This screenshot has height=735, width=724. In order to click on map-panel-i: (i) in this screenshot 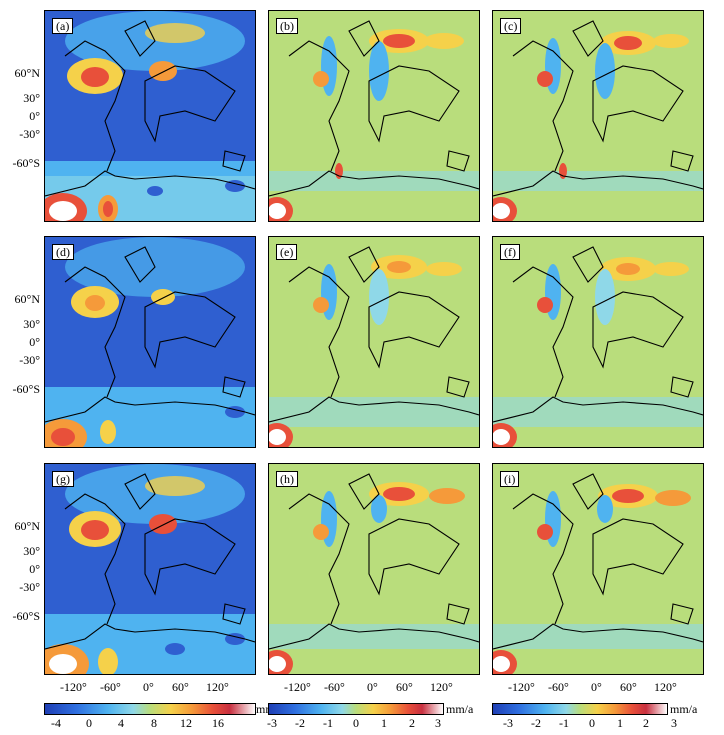, I will do `click(598, 569)`.